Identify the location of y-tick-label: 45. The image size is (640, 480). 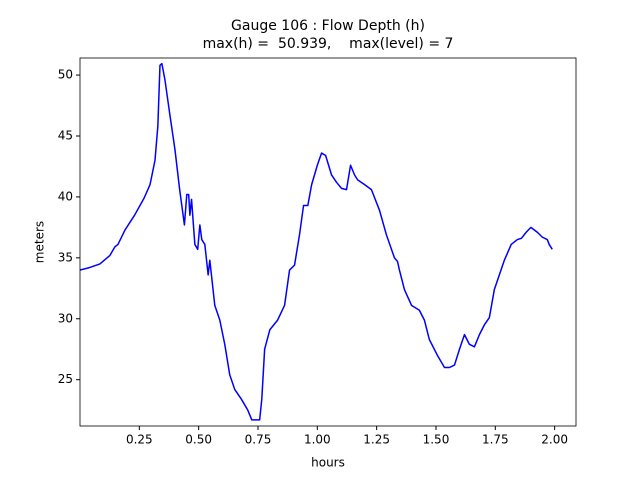
(65, 135).